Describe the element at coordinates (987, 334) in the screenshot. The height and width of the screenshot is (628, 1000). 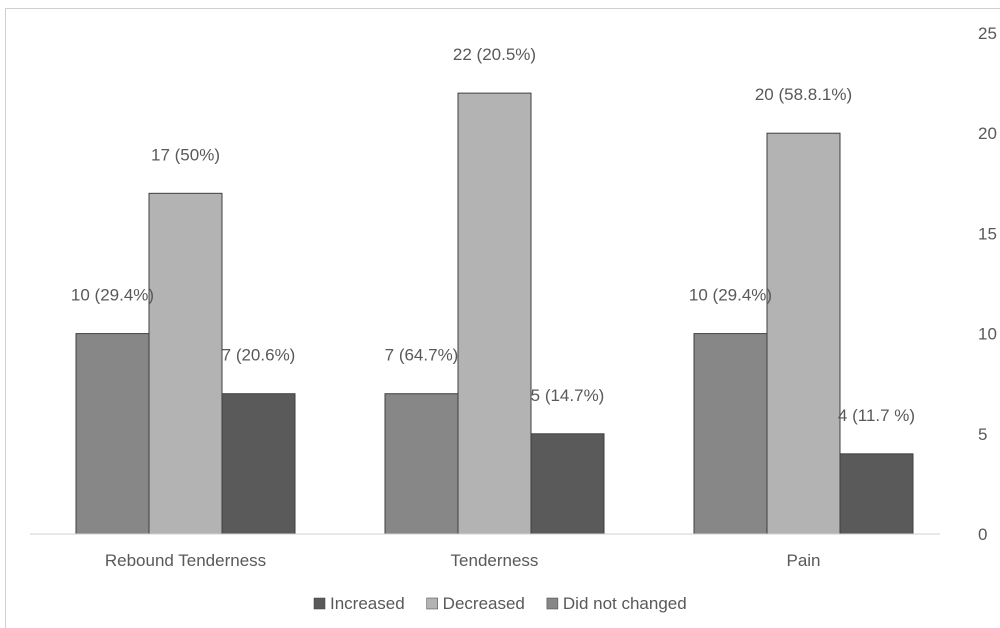
I see `y-tick-label: 10` at that location.